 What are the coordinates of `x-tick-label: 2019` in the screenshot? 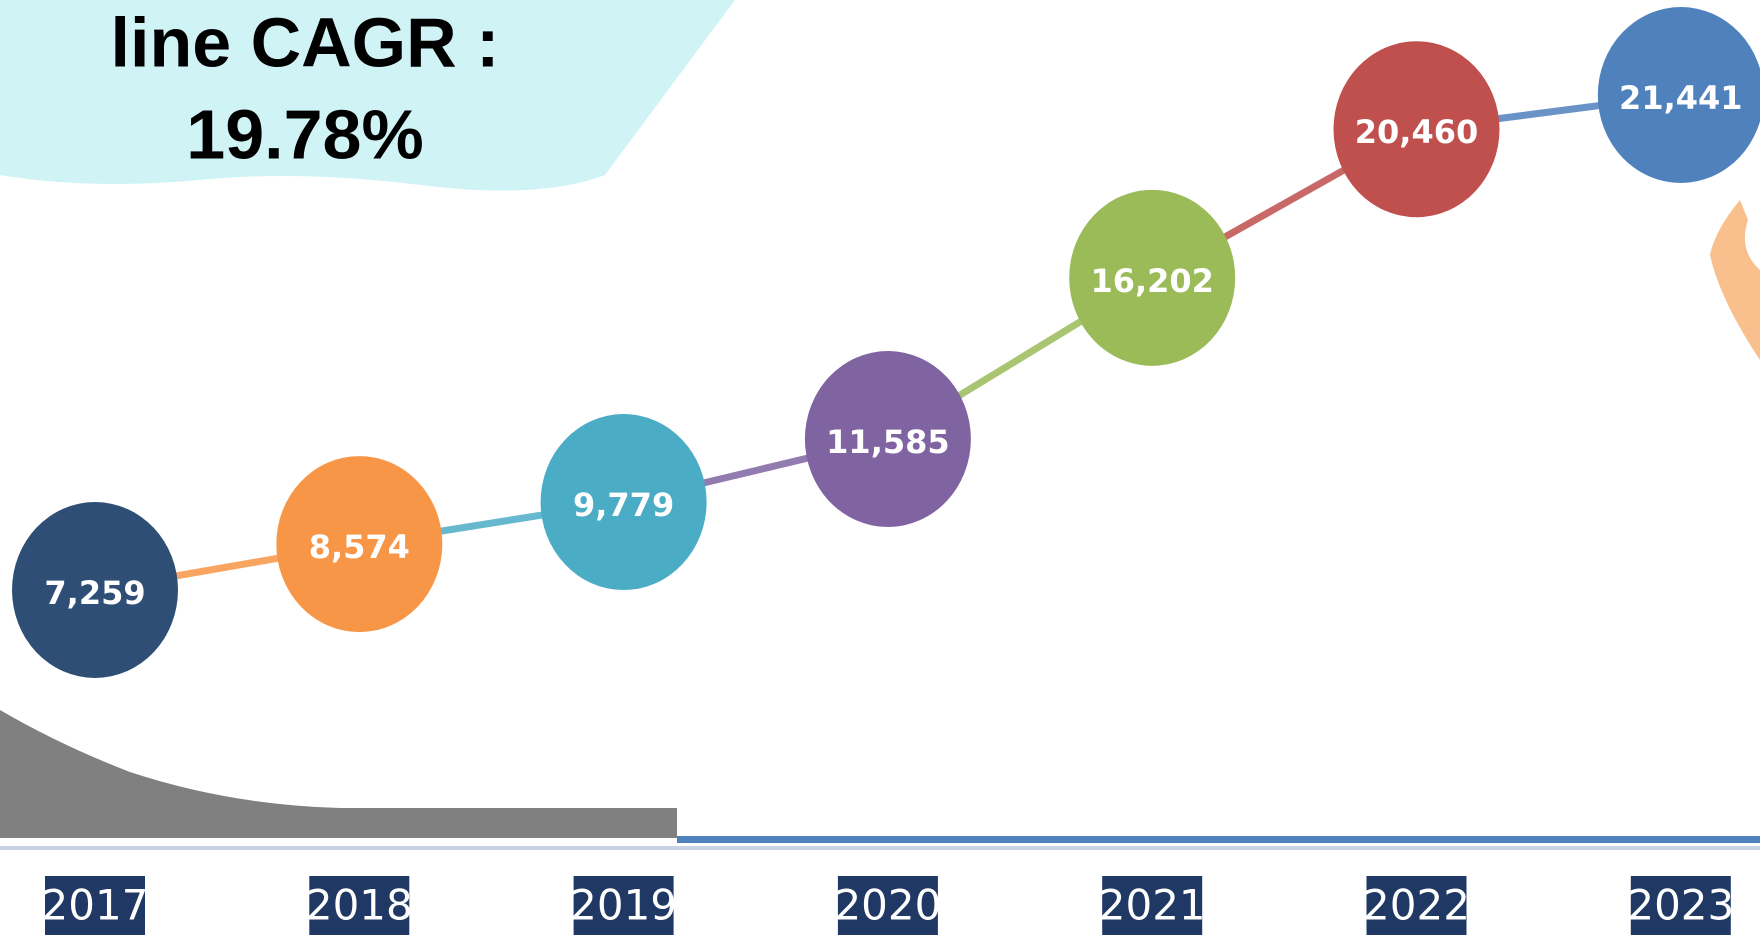 It's located at (623, 905).